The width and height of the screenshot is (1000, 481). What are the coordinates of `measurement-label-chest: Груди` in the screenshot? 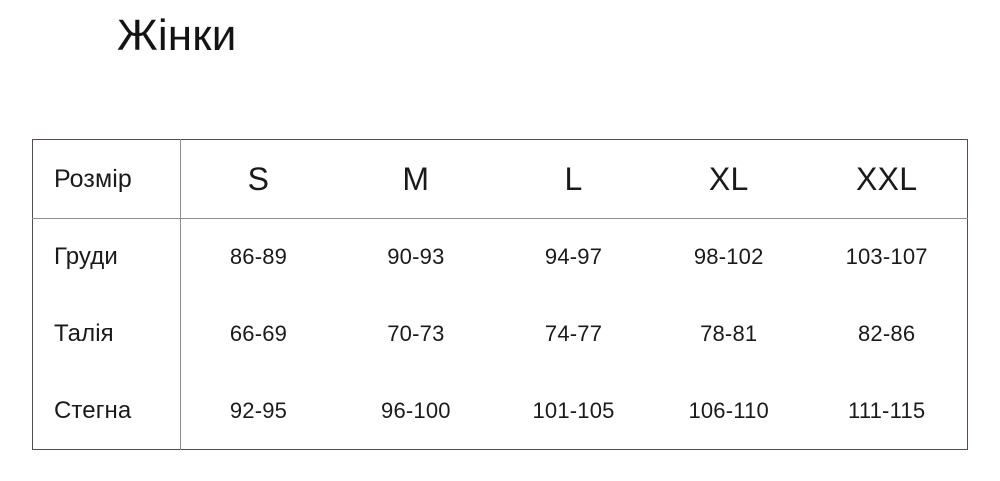 It's located at (107, 257).